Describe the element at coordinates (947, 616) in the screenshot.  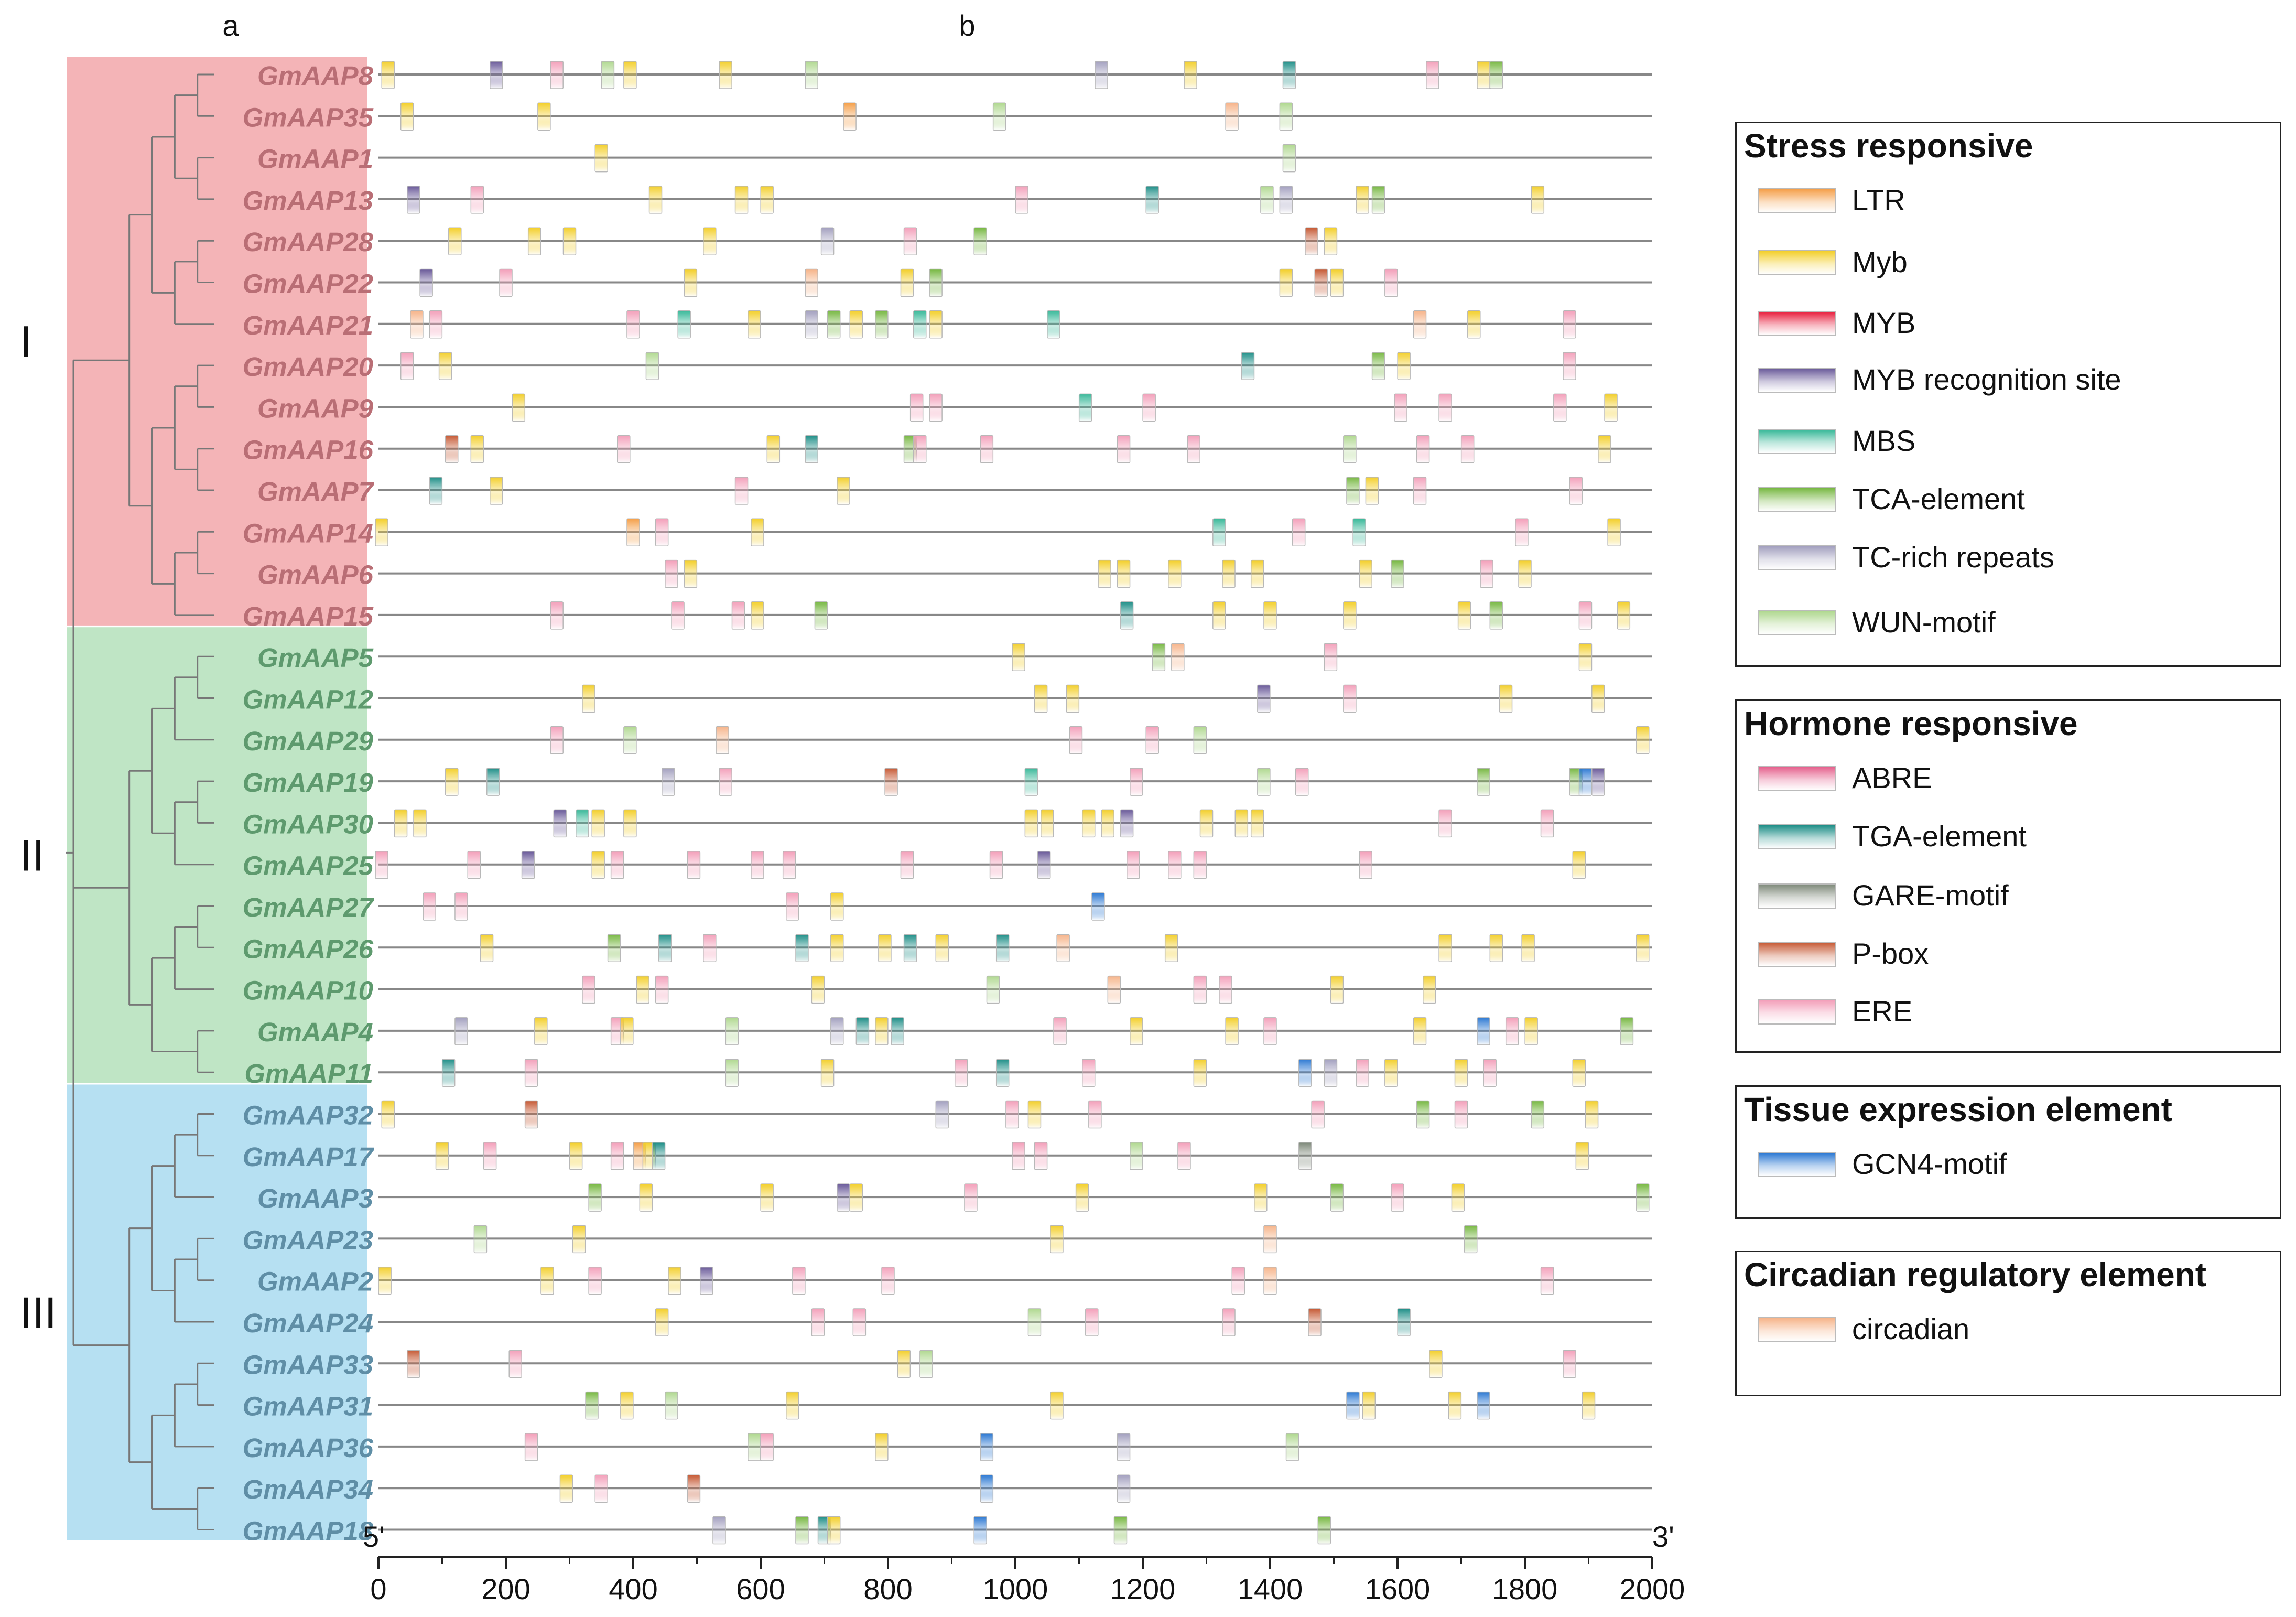
I see `gene-row: GmAAP15` at that location.